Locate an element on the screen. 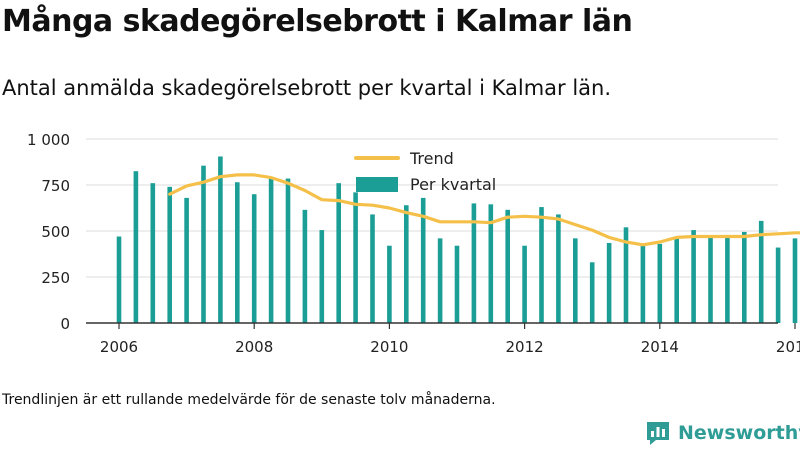 The width and height of the screenshot is (800, 450). x-tick-label: 2014 is located at coordinates (660, 347).